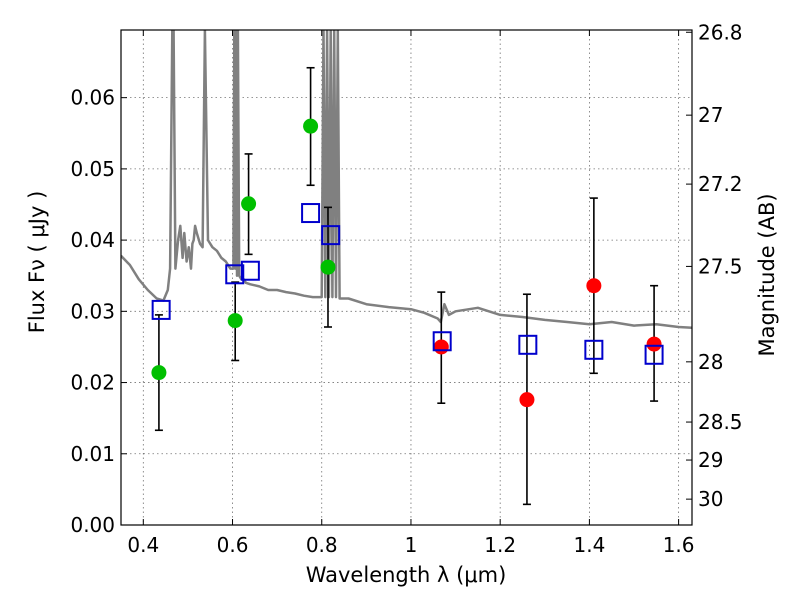 This screenshot has height=600, width=800. I want to click on y-tick-label: 0.00, so click(92, 525).